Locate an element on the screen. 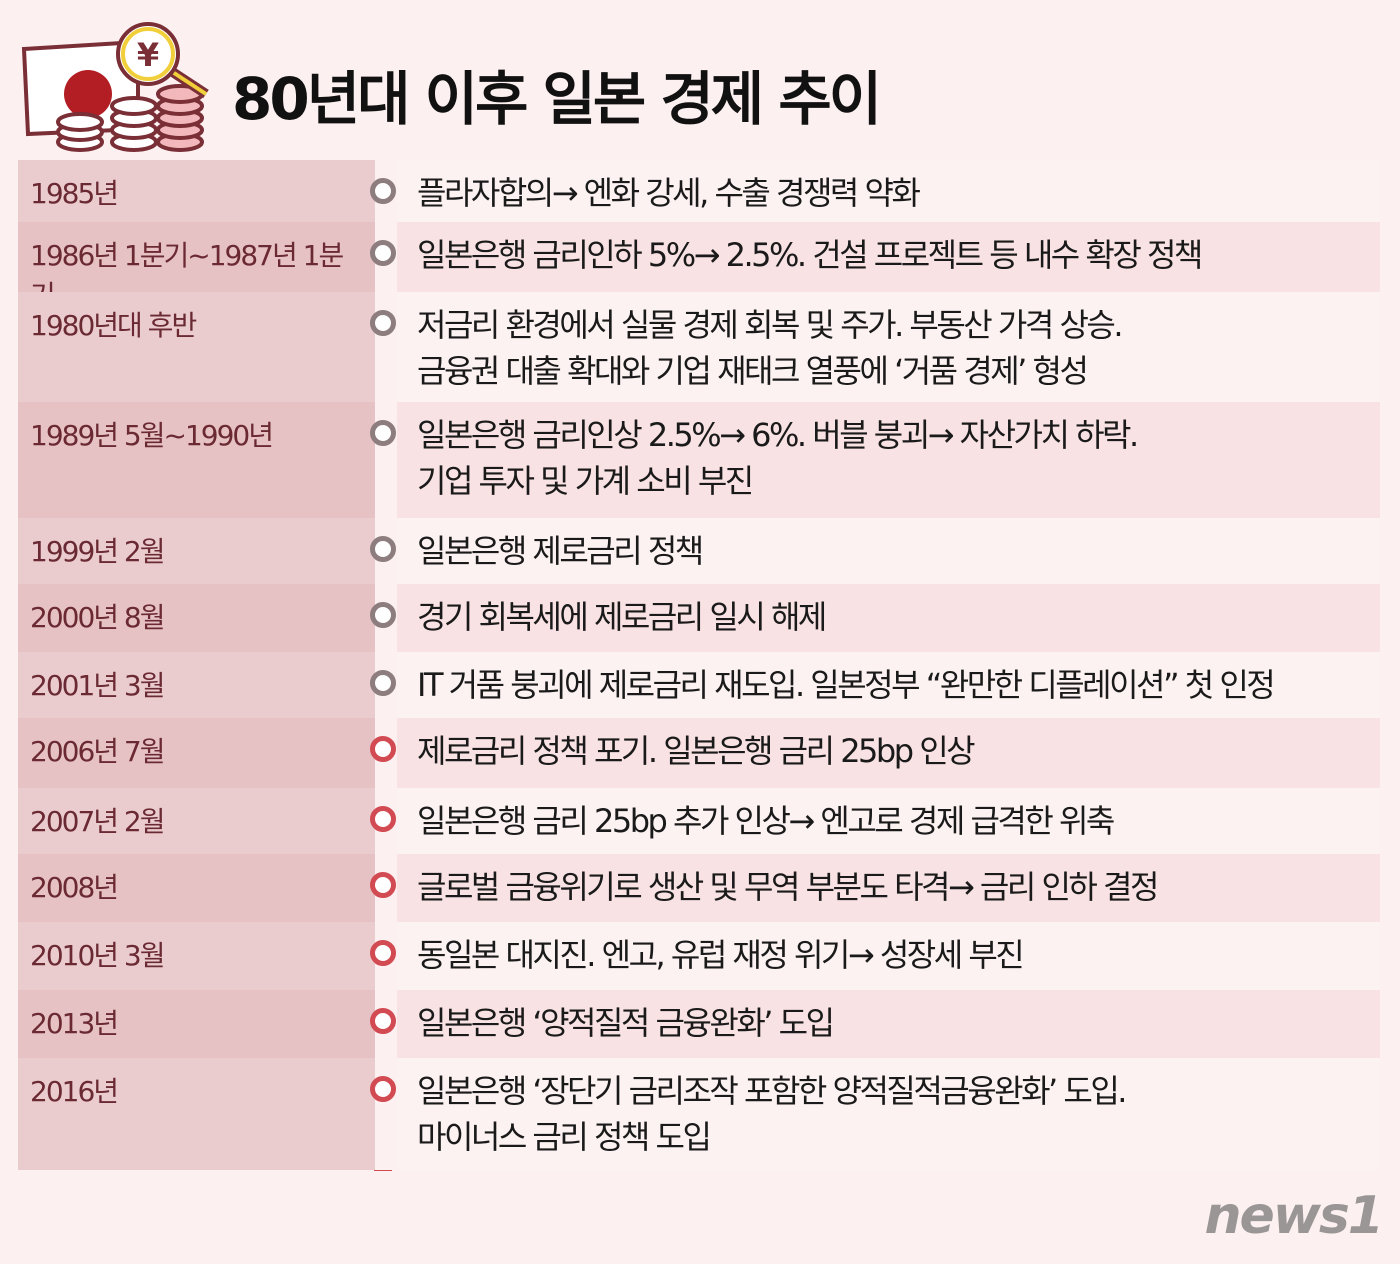  event-text: 일본은행 ‘양적질적 금융완화’ 도입 is located at coordinates (626, 1023).